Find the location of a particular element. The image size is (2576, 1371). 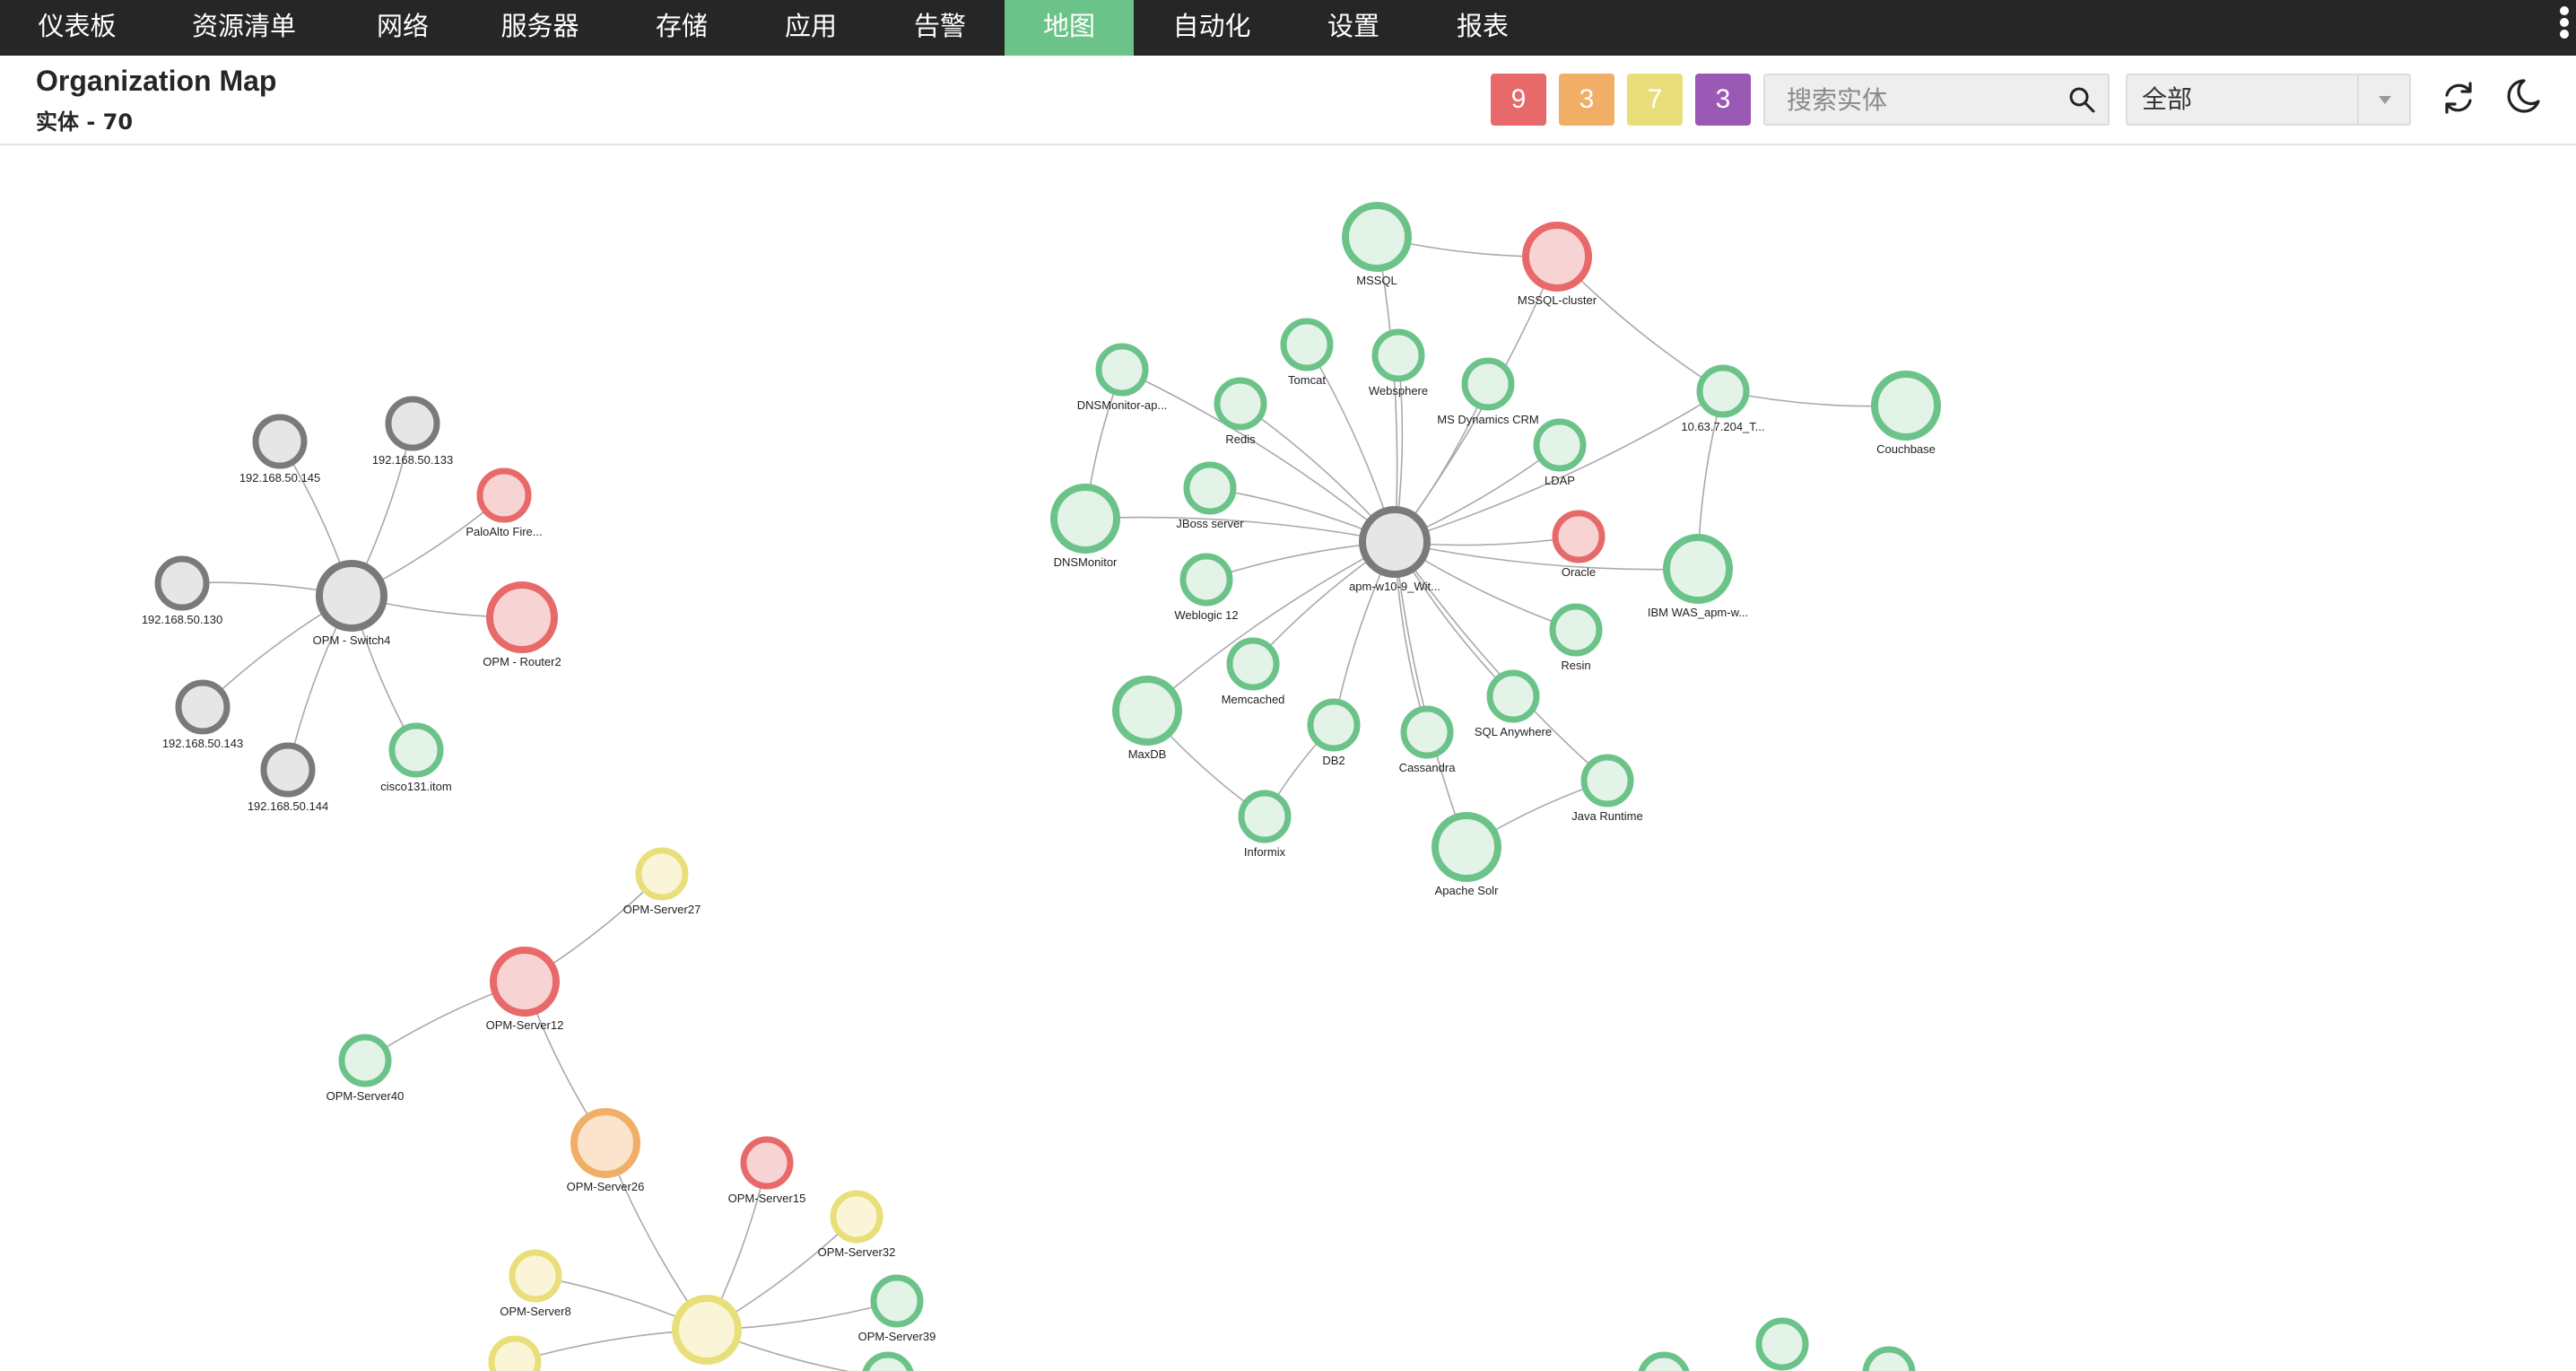

map-node-s26: OPM-Server26 is located at coordinates (606, 1150).